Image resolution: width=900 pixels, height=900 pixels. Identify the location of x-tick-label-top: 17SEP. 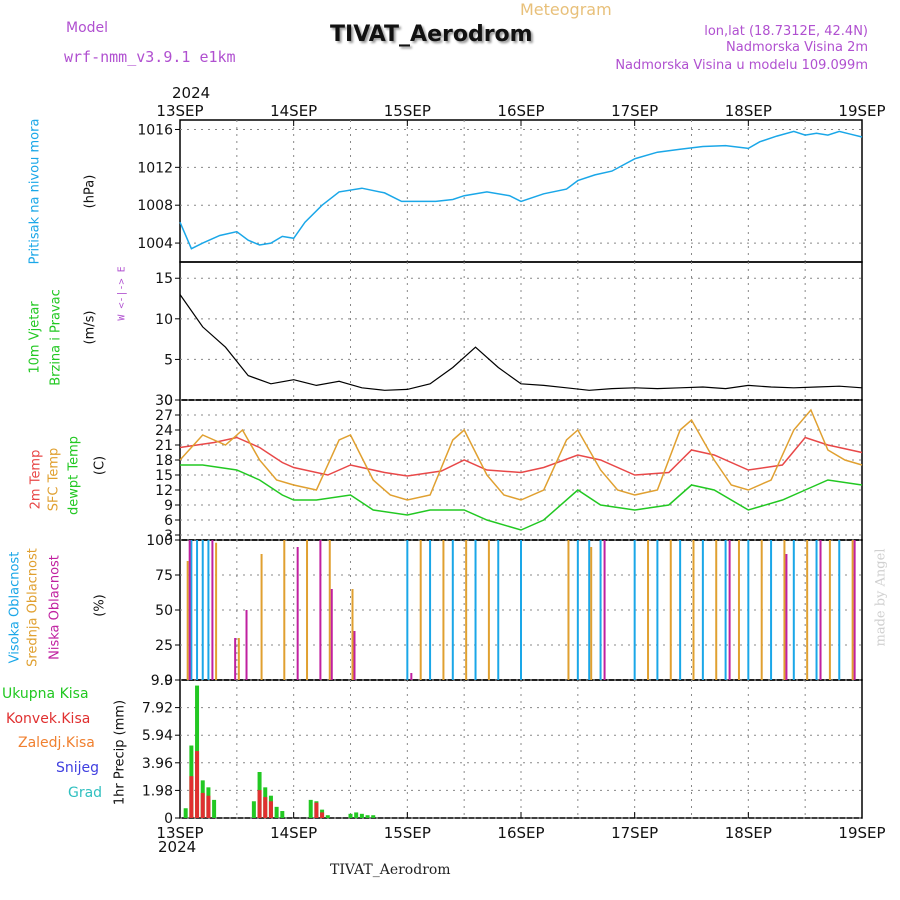
(634, 111).